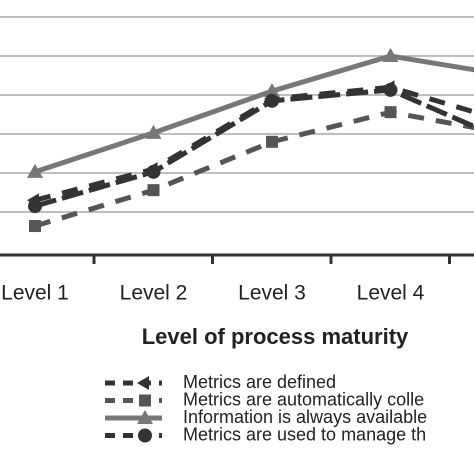  Describe the element at coordinates (259, 382) in the screenshot. I see `legend-label: Metrics are defined` at that location.